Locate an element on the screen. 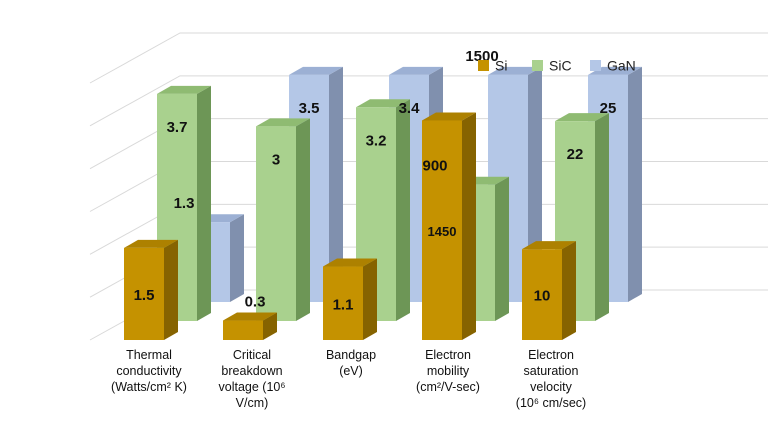 This screenshot has height=432, width=768. legend: Si SiC GaN is located at coordinates (557, 66).